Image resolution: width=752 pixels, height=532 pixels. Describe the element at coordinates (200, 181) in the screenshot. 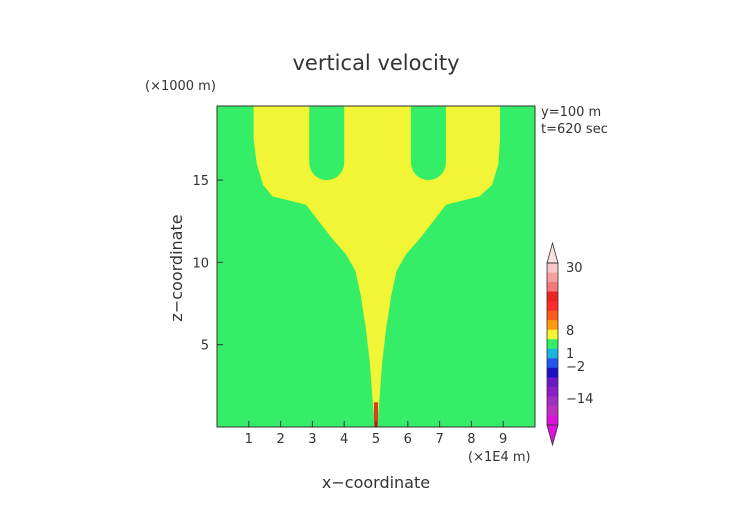

I see `y-tick-label: 15` at that location.